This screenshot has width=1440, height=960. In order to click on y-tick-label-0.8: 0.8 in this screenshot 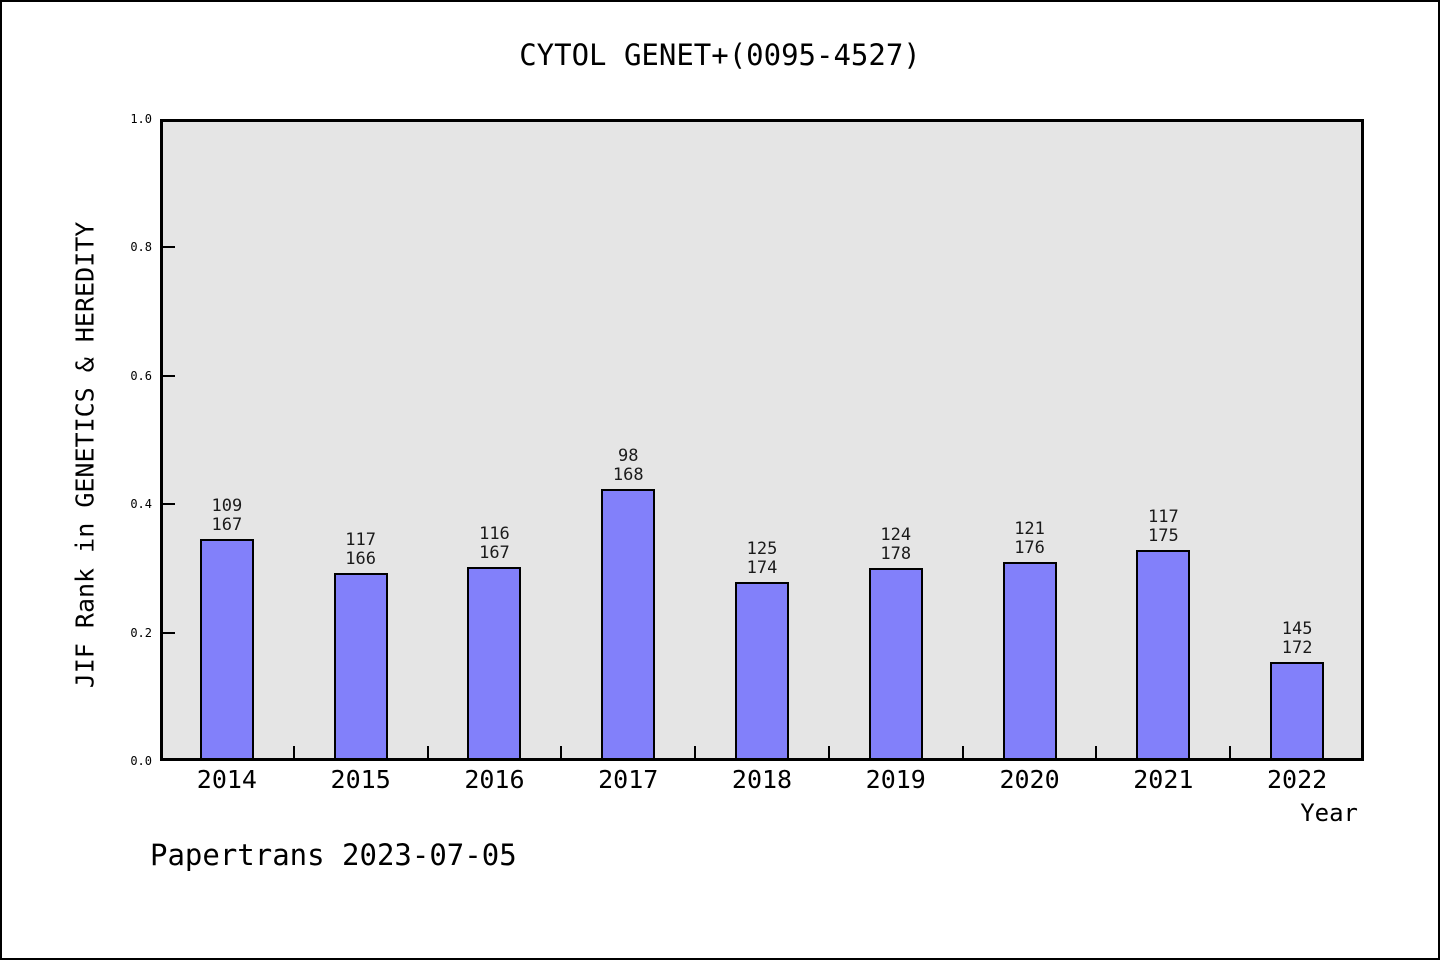, I will do `click(141, 247)`.